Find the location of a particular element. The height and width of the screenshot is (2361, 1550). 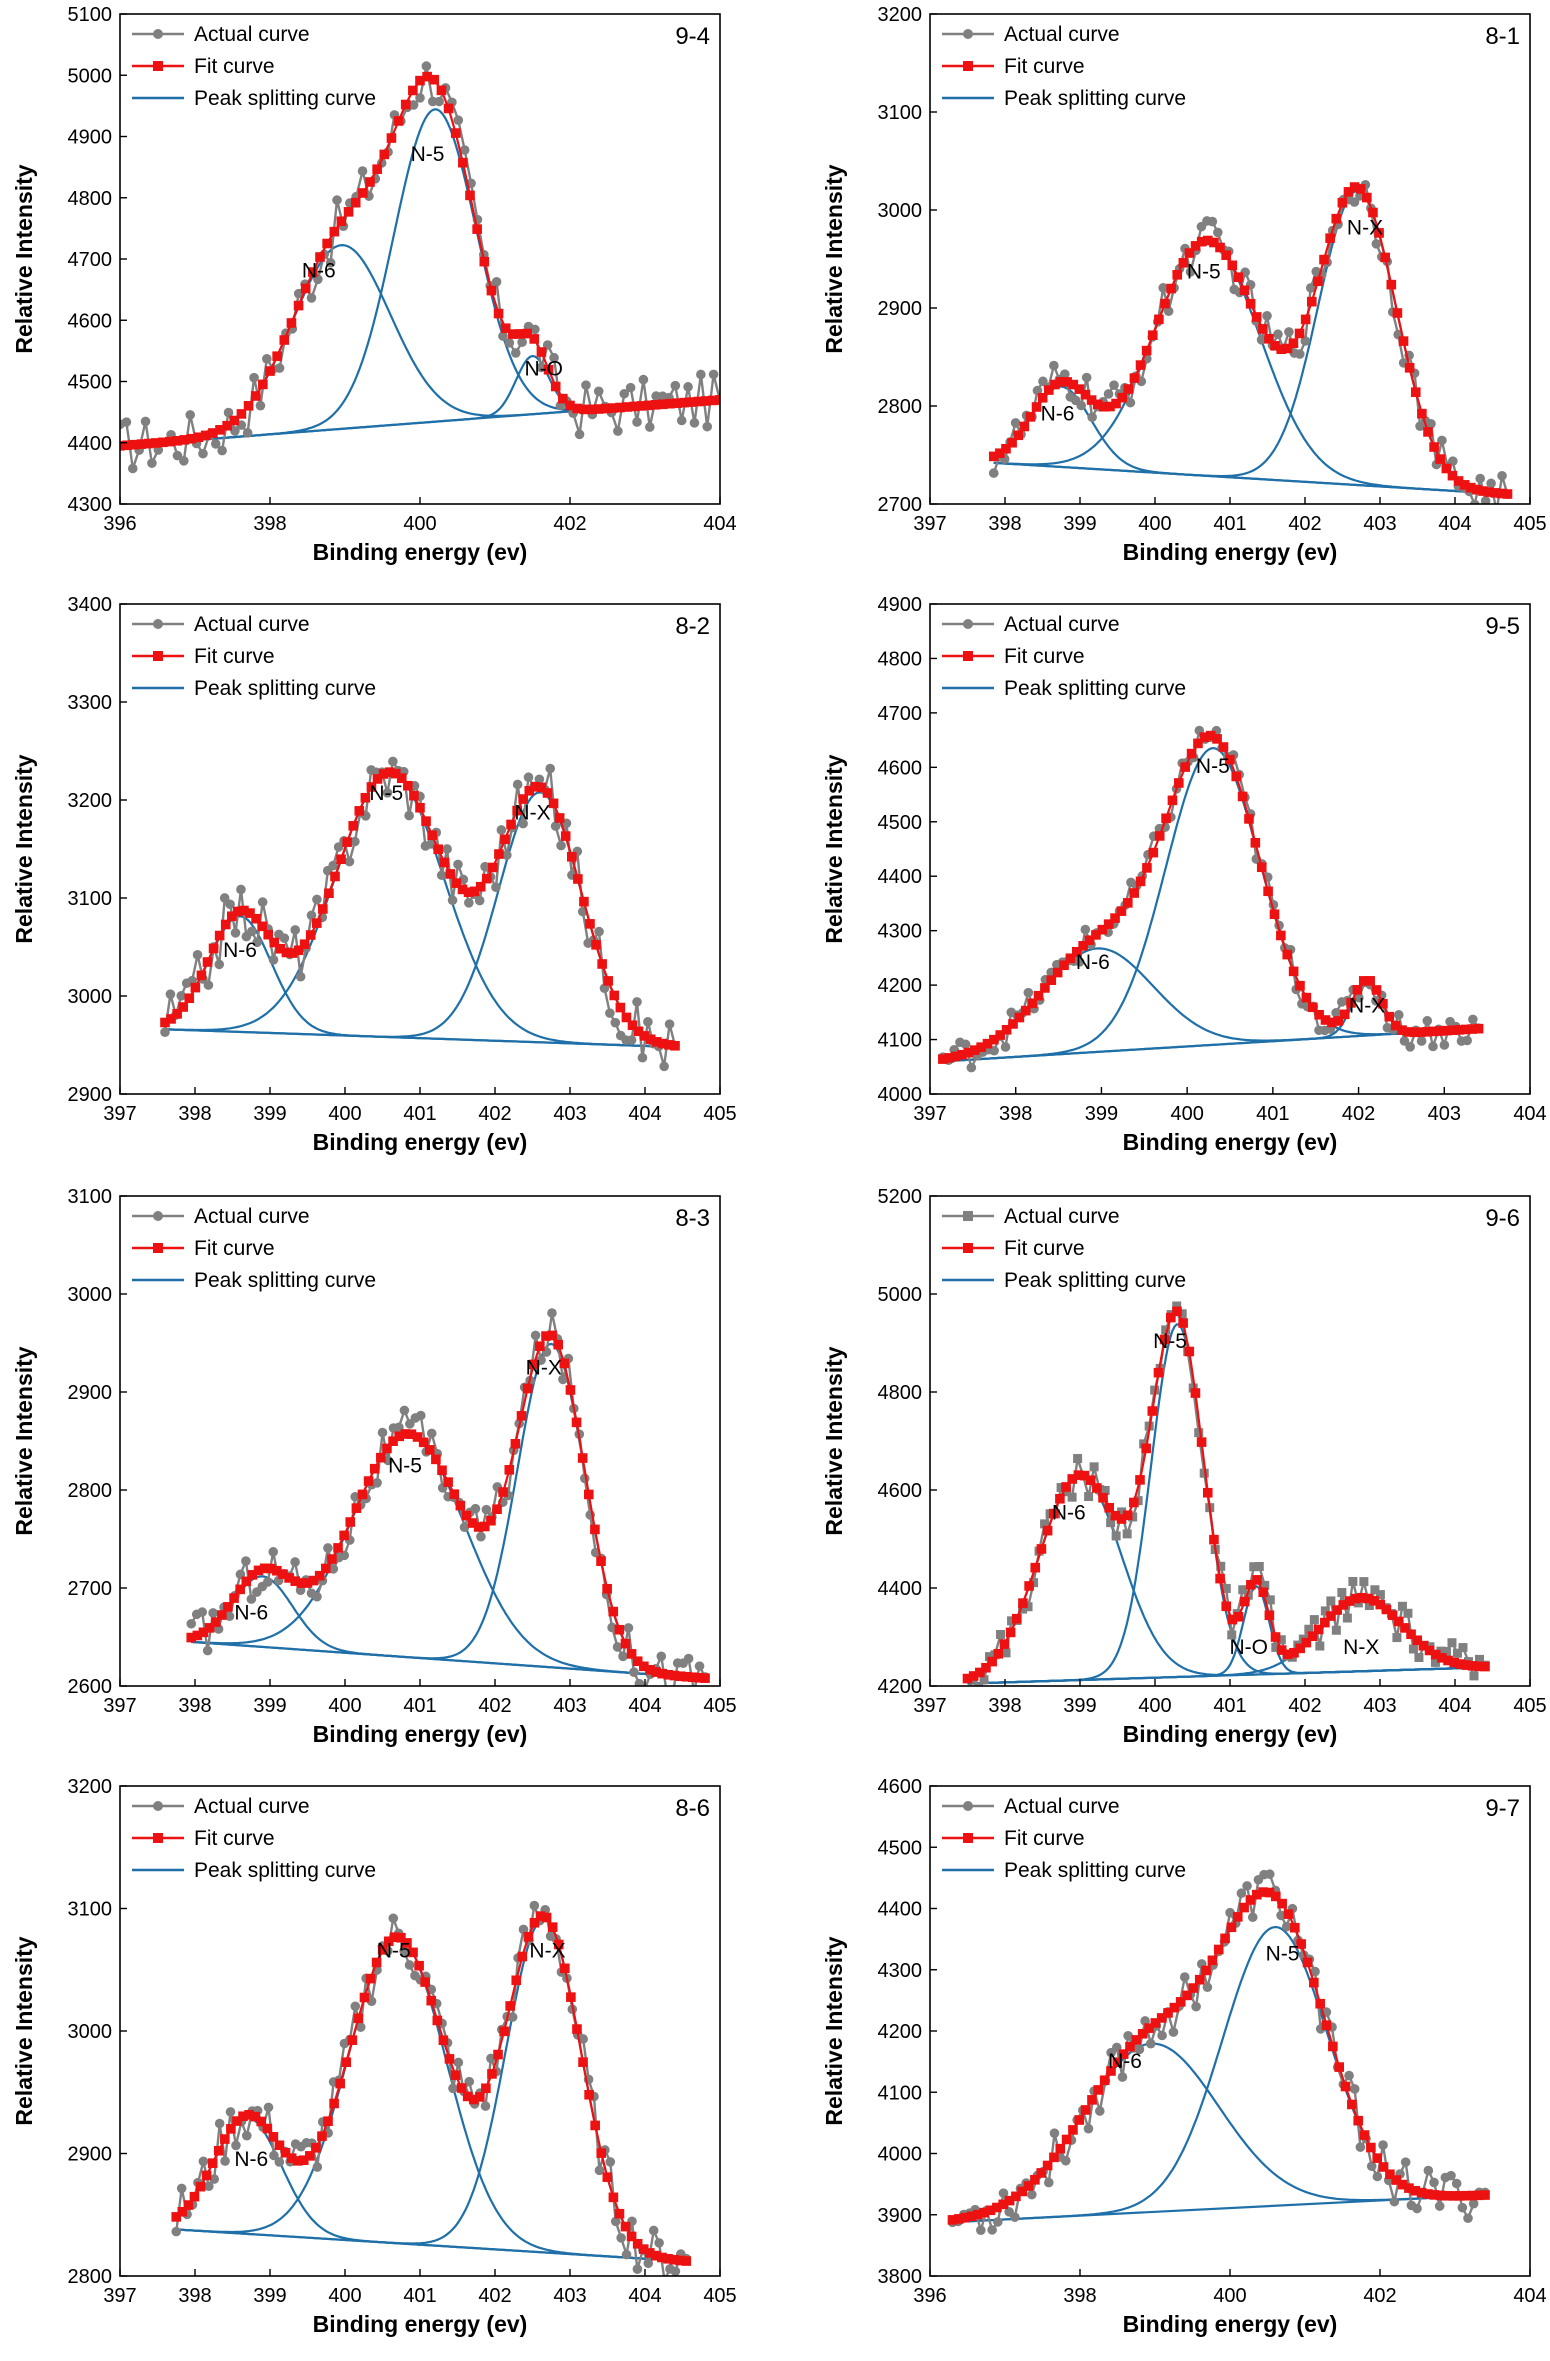

x-tick-label: 402 is located at coordinates (1304, 524).